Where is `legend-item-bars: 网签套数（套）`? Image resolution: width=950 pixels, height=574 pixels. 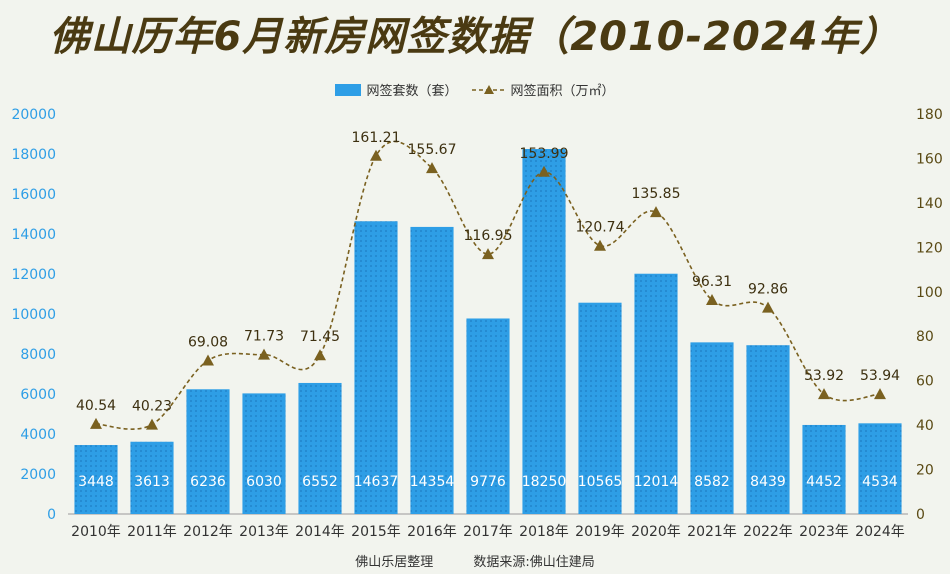 legend-item-bars: 网签套数（套） is located at coordinates (396, 89).